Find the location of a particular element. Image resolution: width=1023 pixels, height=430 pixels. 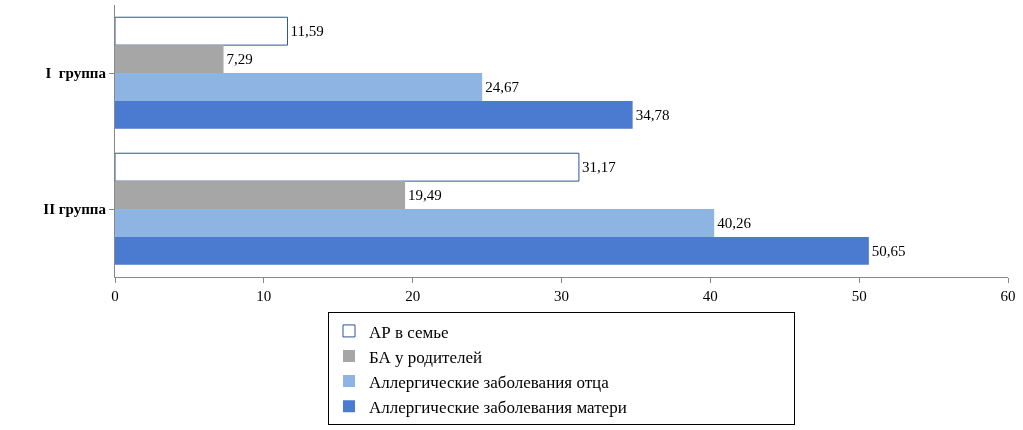

y-tick-label: II группа is located at coordinates (75, 209).